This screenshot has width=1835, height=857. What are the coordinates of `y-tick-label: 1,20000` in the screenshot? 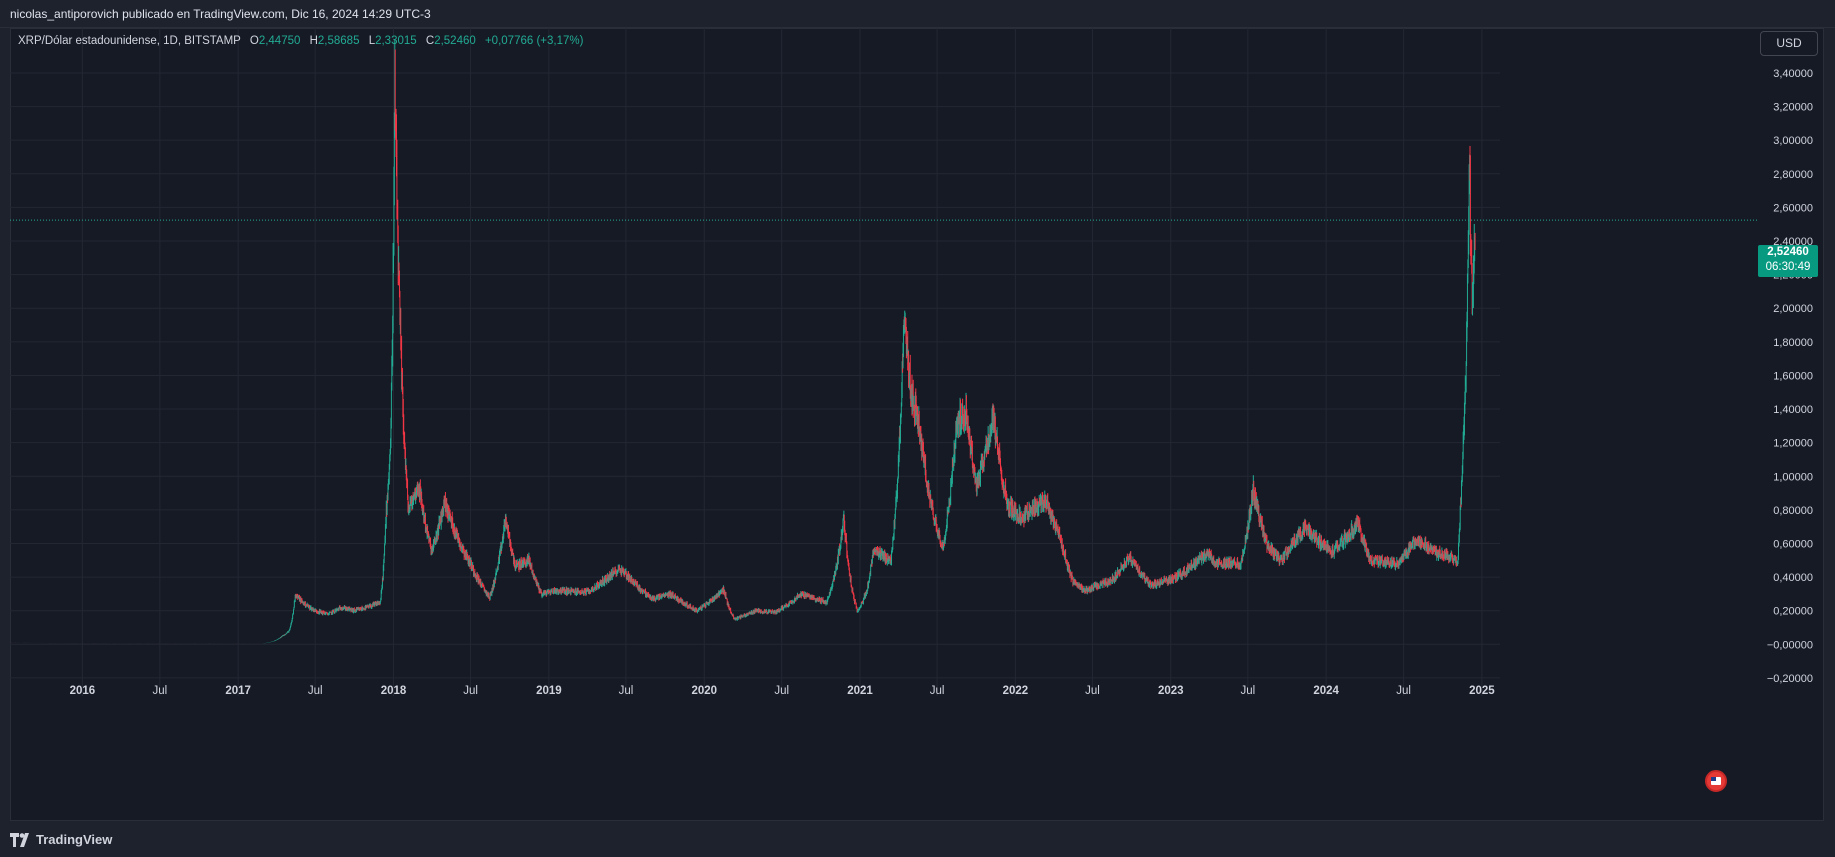 It's located at (1793, 444).